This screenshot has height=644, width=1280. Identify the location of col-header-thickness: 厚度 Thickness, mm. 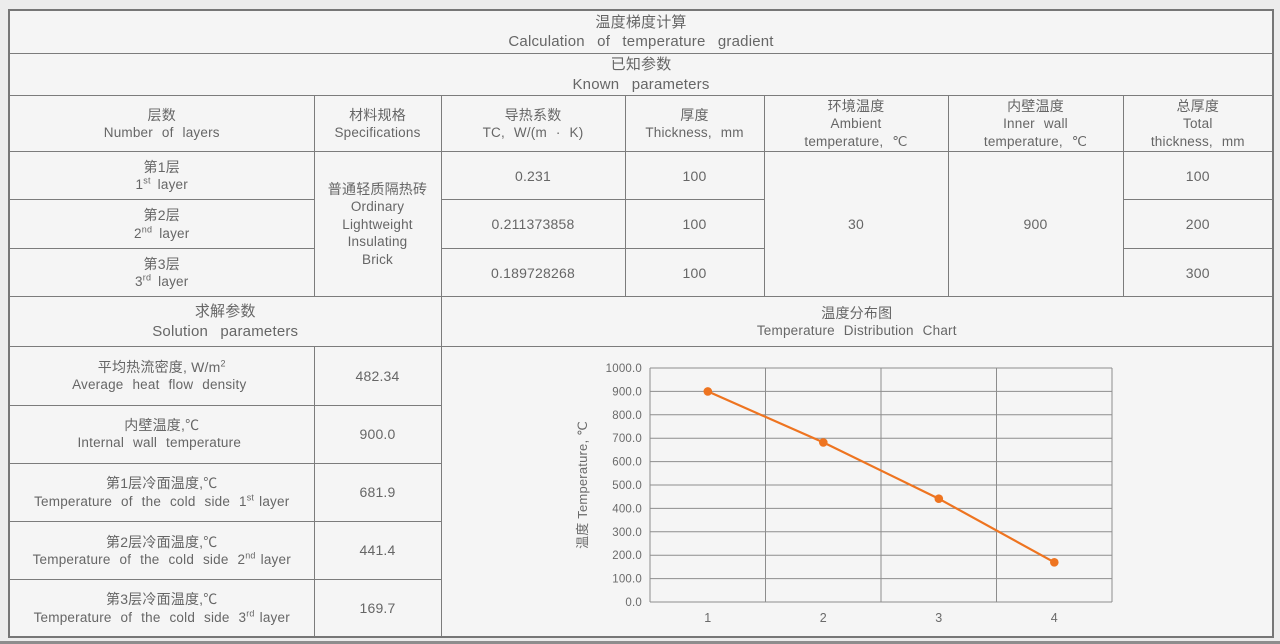
(694, 123).